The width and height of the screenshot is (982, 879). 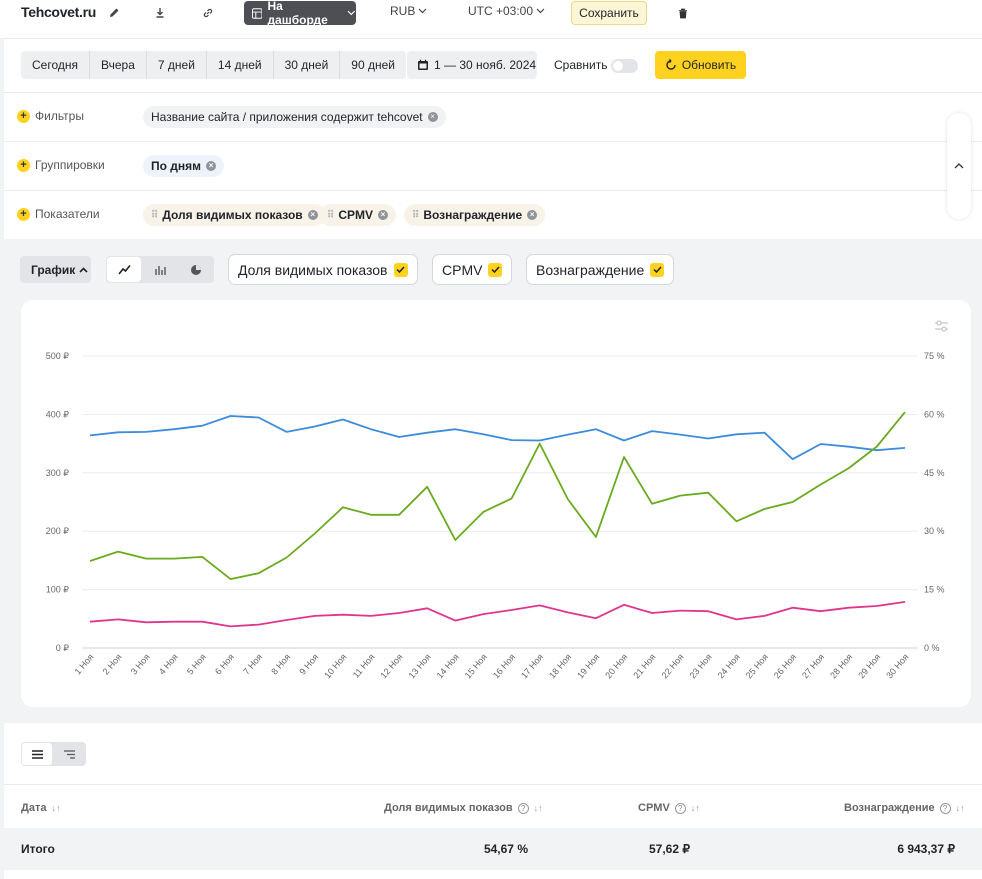 I want to click on period-30-days: 30 дней, so click(x=307, y=65).